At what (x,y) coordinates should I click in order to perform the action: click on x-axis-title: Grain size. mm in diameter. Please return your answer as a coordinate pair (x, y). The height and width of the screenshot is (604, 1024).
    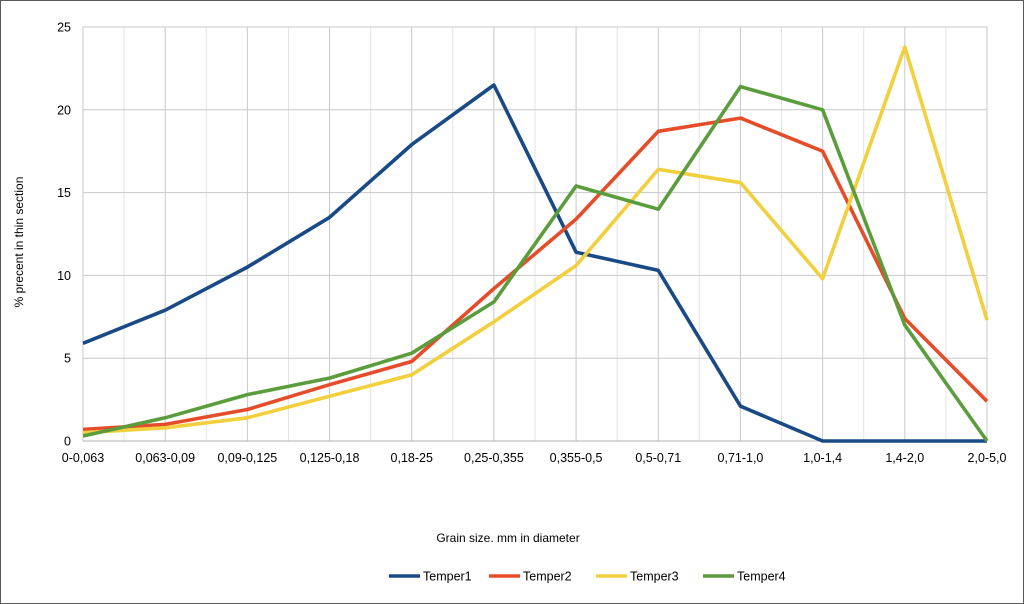
    Looking at the image, I should click on (507, 538).